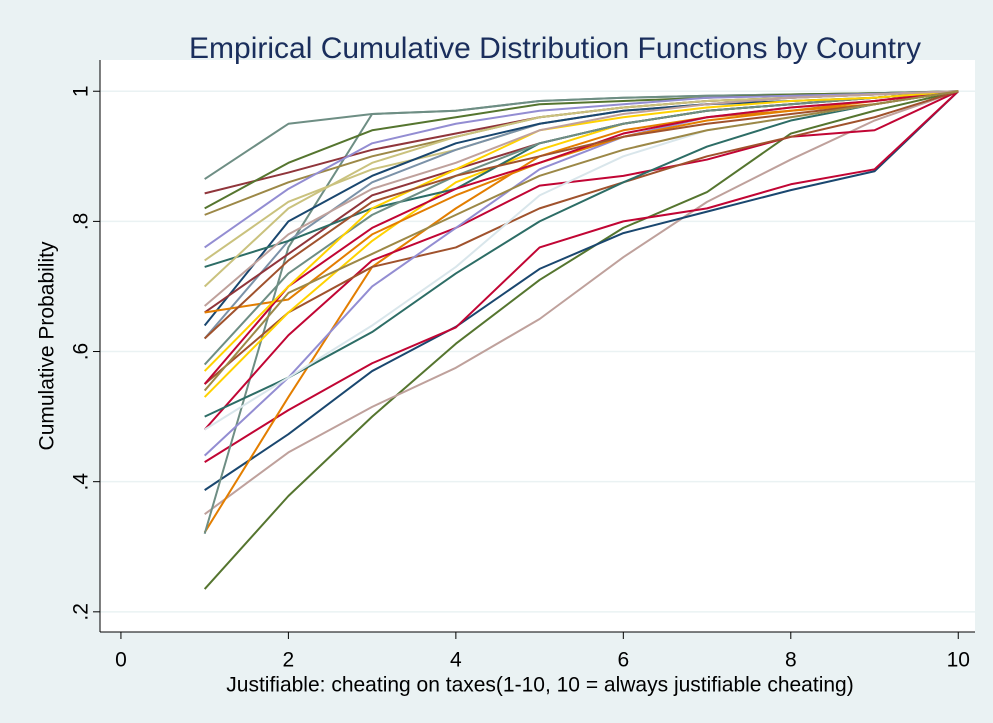  What do you see at coordinates (456, 660) in the screenshot?
I see `x-tick-label: 4` at bounding box center [456, 660].